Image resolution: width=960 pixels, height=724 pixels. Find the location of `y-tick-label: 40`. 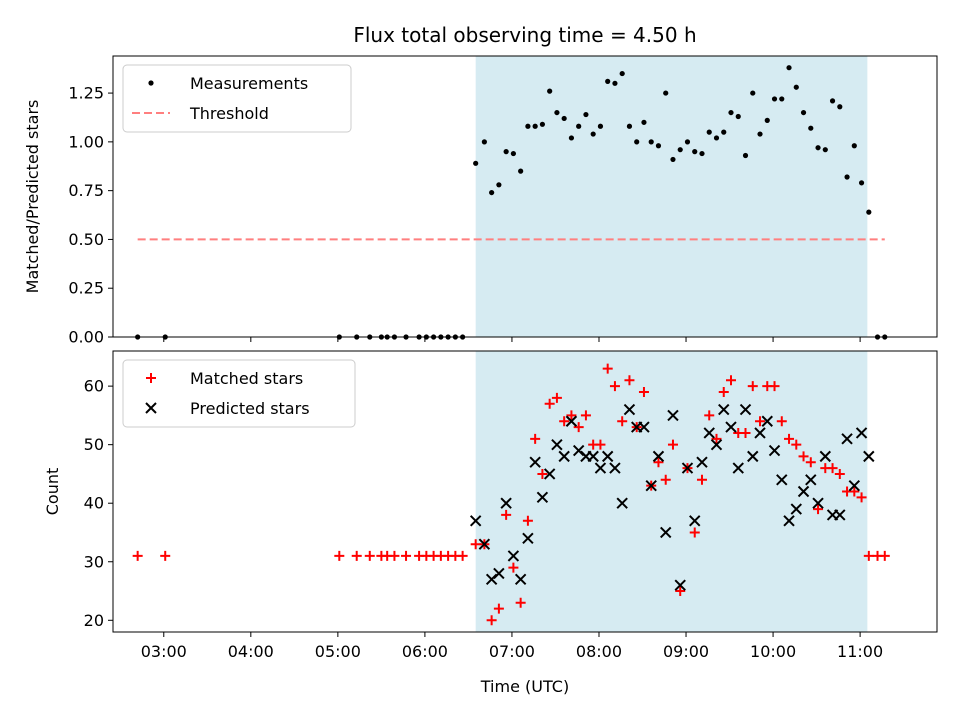

y-tick-label: 40 is located at coordinates (94, 503).